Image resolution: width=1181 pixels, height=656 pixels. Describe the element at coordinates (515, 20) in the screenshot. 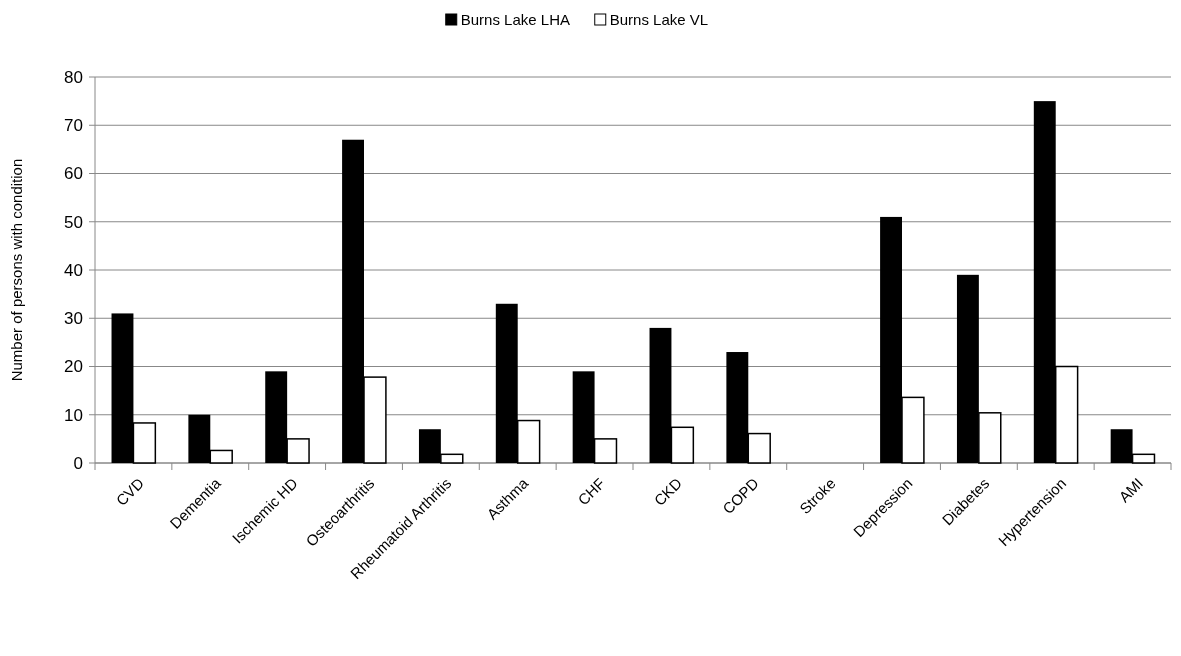

I see `legend-label: Burns Lake LHA` at that location.